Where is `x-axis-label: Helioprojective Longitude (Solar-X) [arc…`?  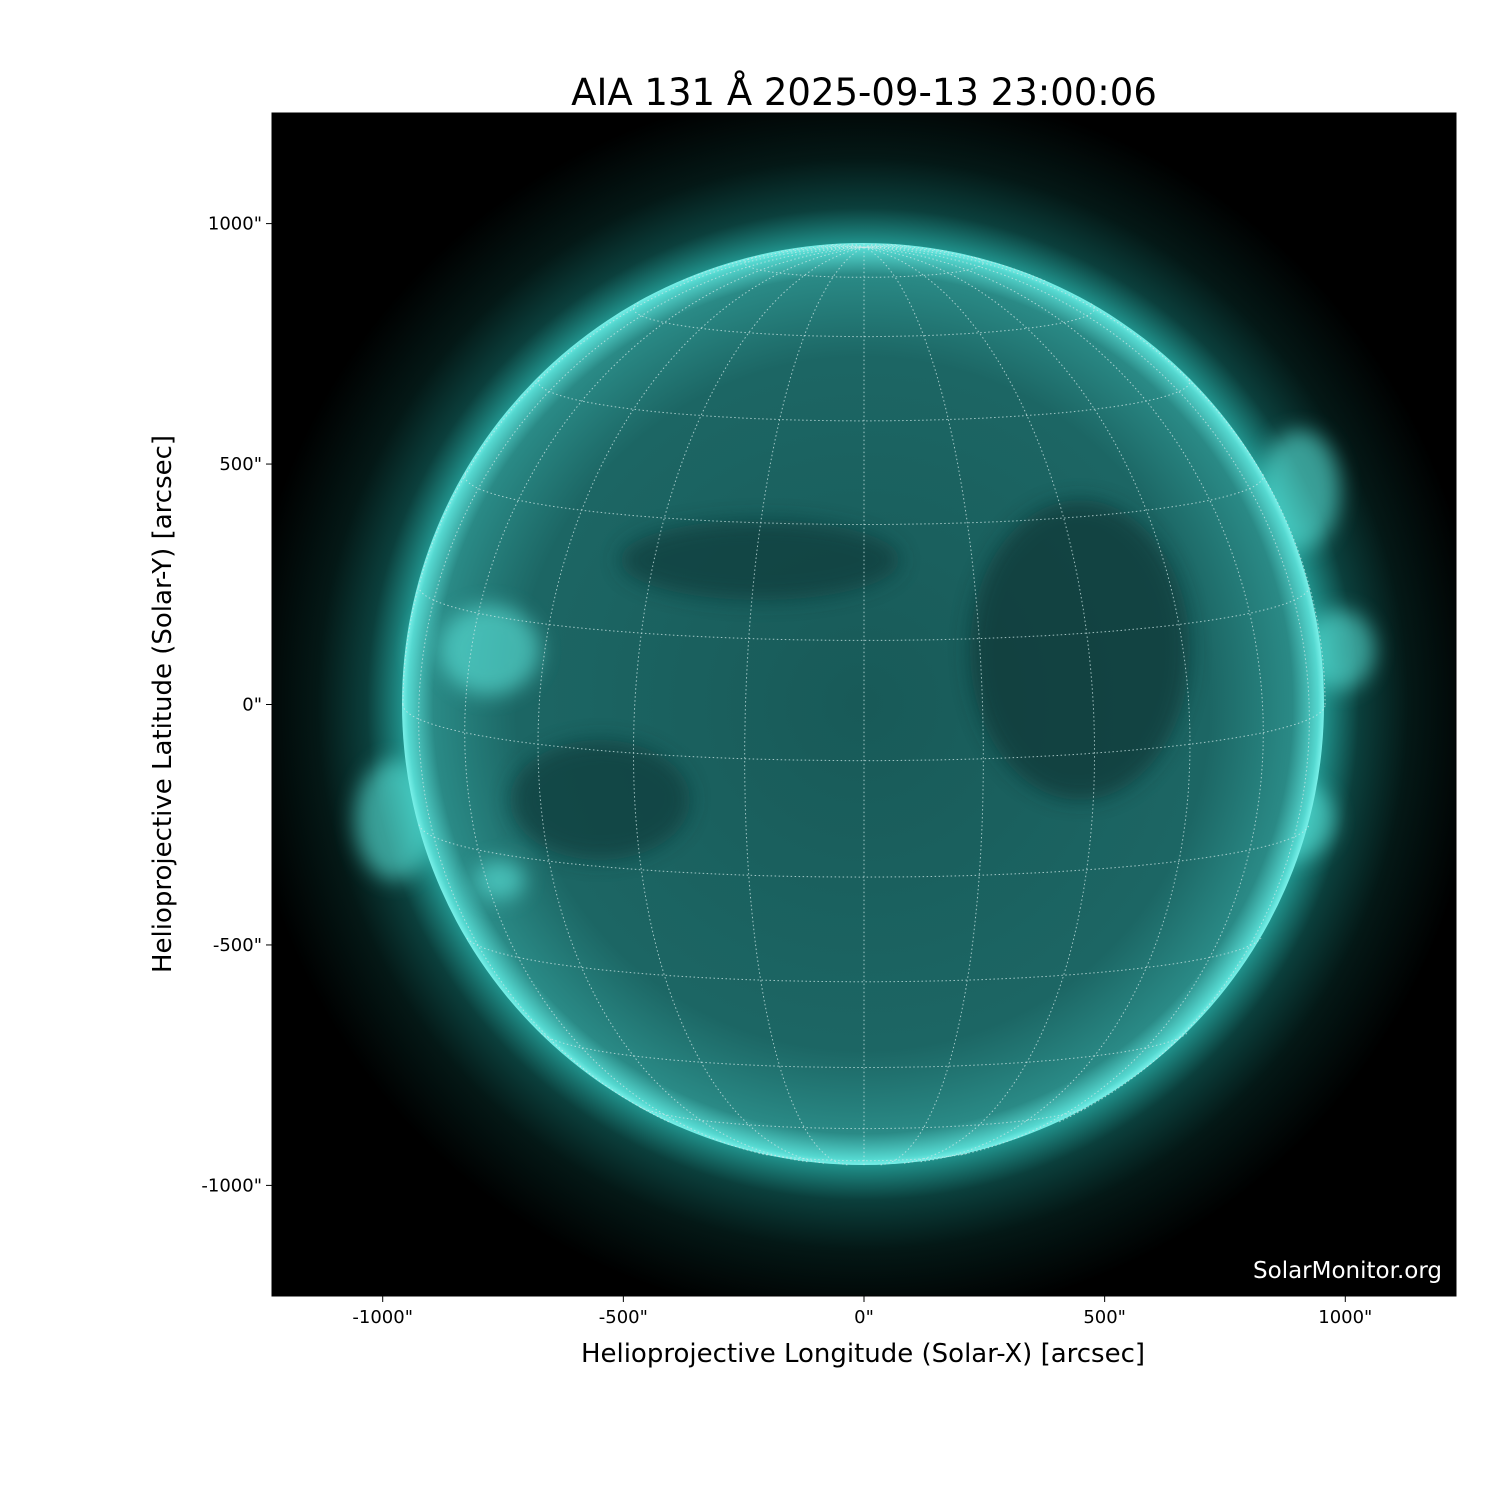 x-axis-label: Helioprojective Longitude (Solar-X) [arc… is located at coordinates (863, 1354).